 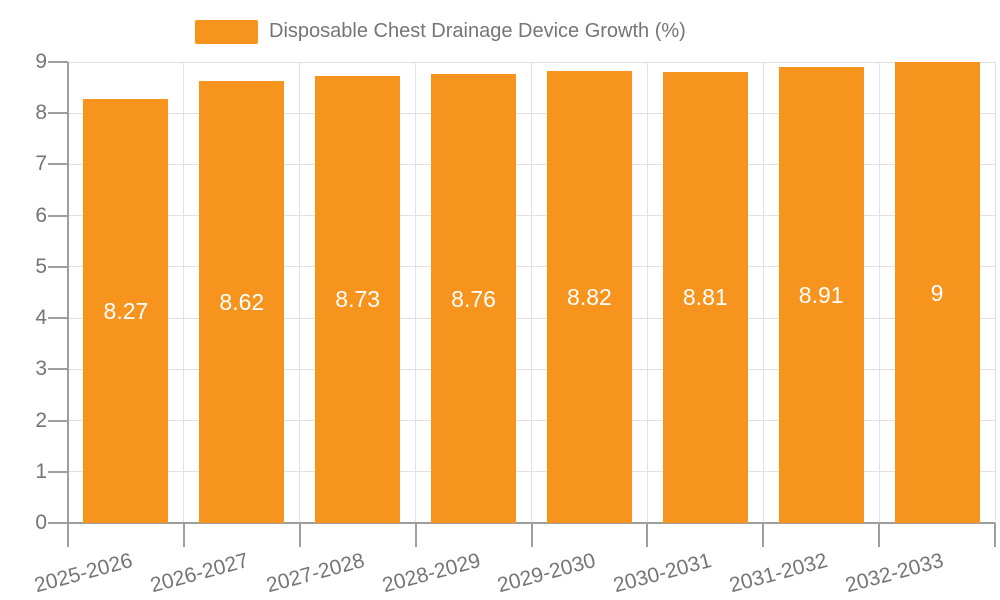 I want to click on bar-value-label: 8.62, so click(x=242, y=302).